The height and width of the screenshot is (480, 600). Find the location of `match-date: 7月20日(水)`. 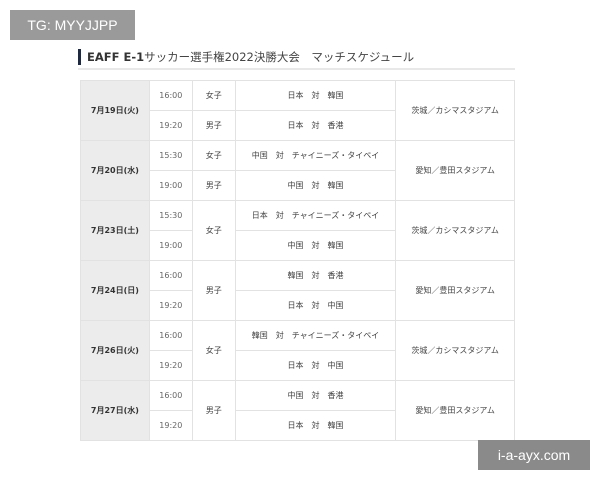

match-date: 7月20日(水) is located at coordinates (115, 170).